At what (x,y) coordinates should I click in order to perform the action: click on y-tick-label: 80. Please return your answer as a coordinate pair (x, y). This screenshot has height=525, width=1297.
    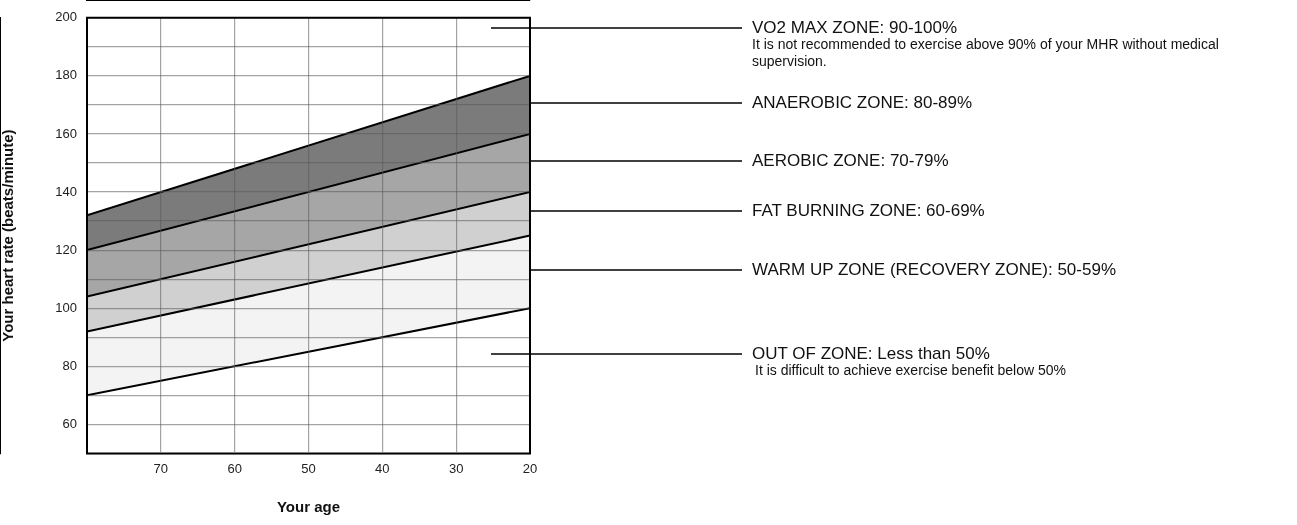
    Looking at the image, I should click on (69, 365).